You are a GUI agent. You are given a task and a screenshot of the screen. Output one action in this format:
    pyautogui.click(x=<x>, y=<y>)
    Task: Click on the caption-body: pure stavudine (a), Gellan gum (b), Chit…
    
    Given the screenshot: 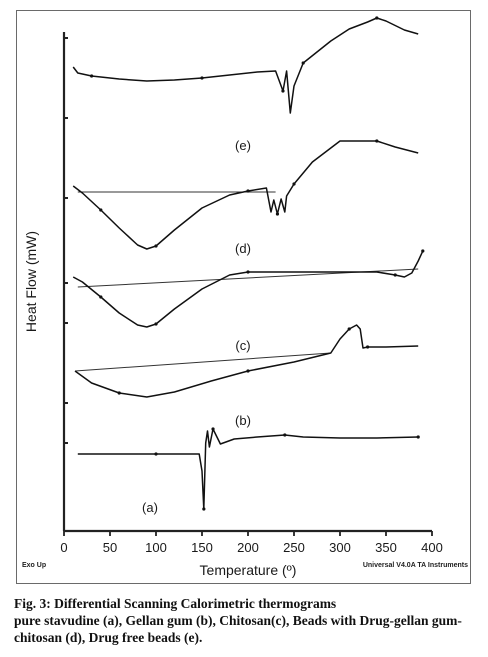 What is the action you would take?
    pyautogui.click(x=238, y=629)
    